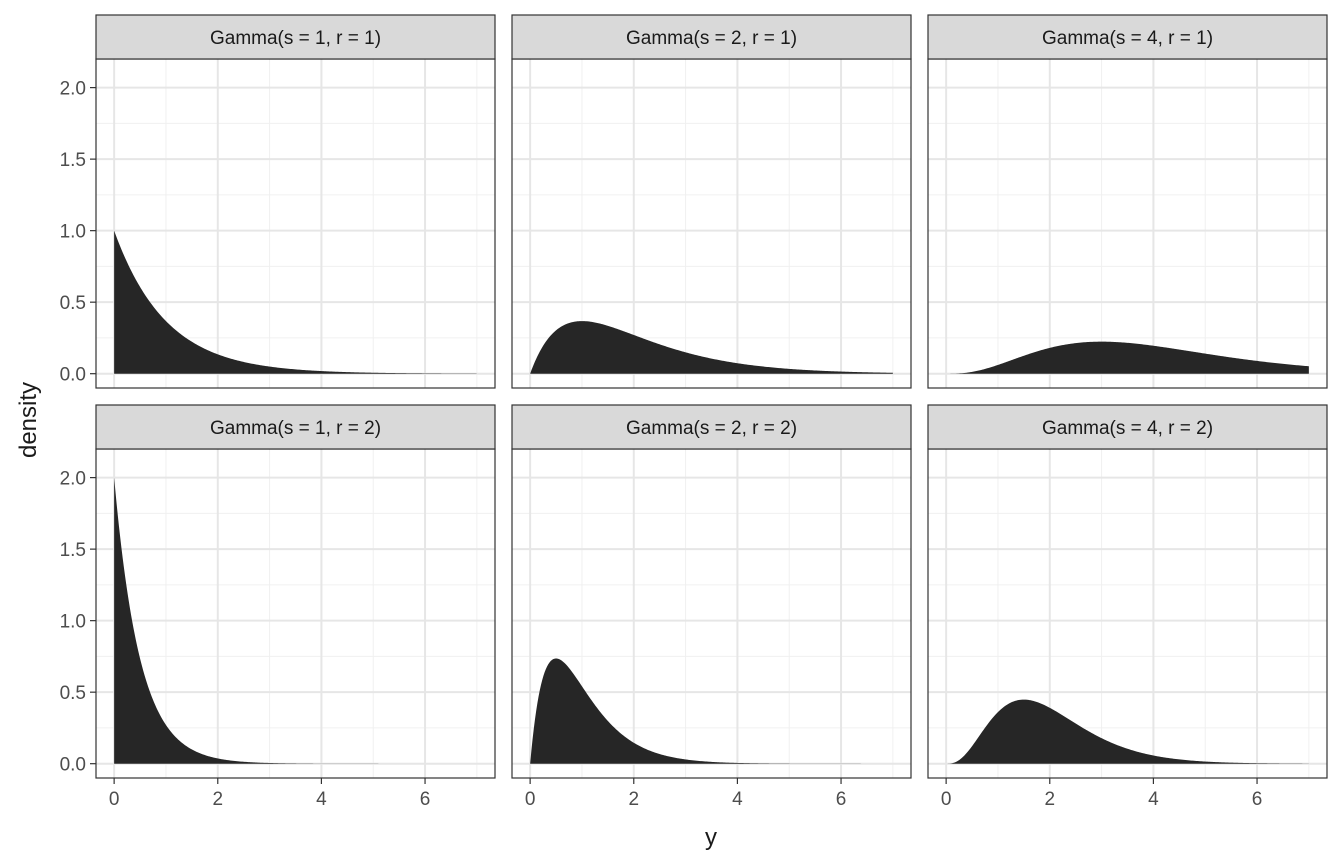  I want to click on strip-label: Gamma(s = 2, r = 1), so click(711, 38).